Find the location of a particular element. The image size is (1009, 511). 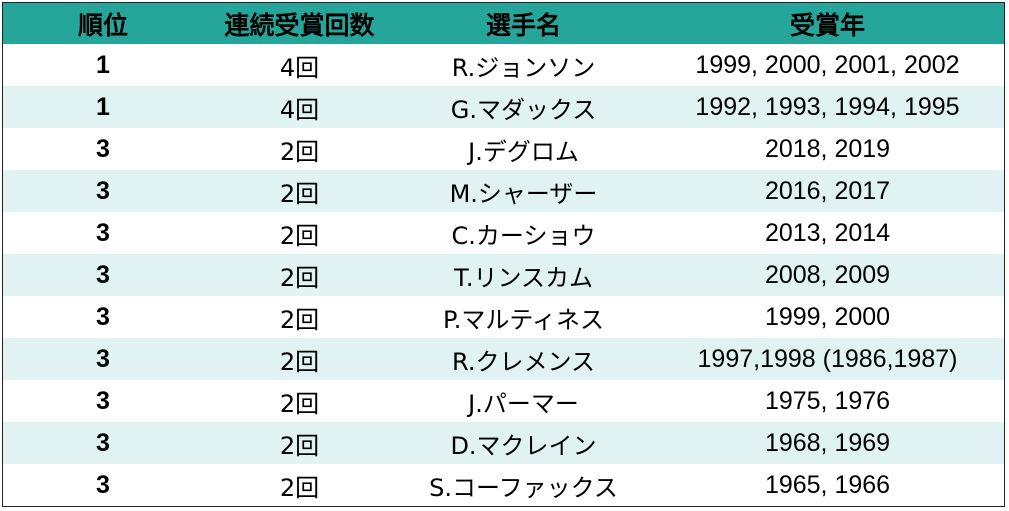

table-row: 3 2回 S.コーファックス 1965, 1966 is located at coordinates (503, 485).